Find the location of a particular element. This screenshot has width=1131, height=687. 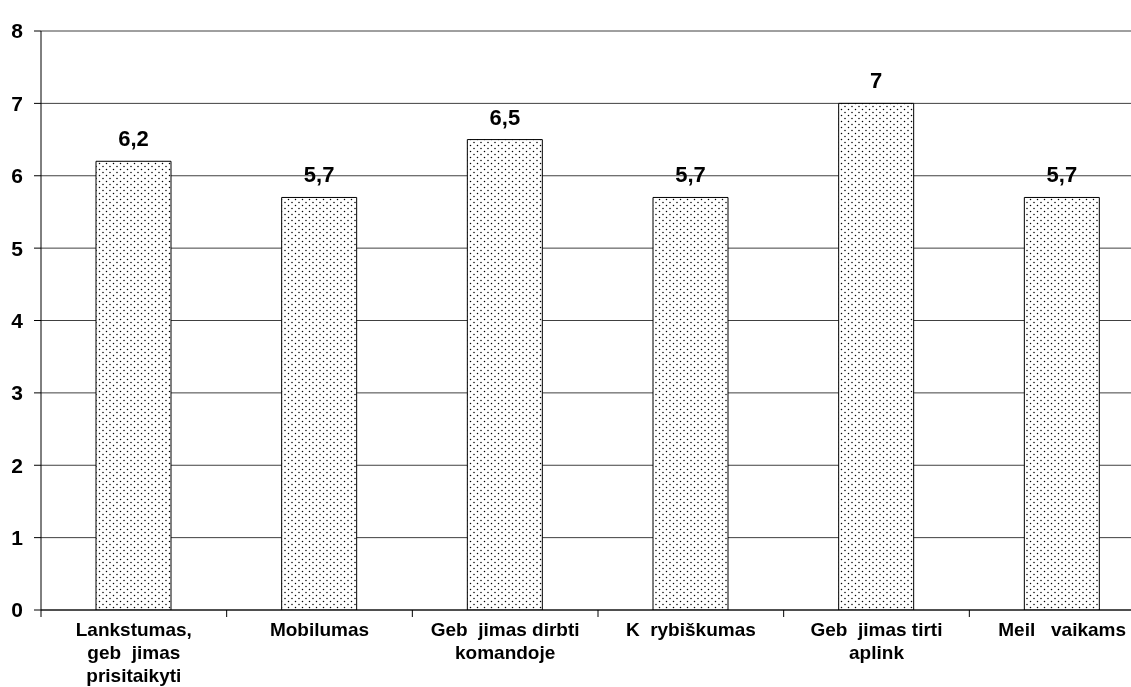

x-tick-label: Geb jimas dirbti komandoje is located at coordinates (505, 641).